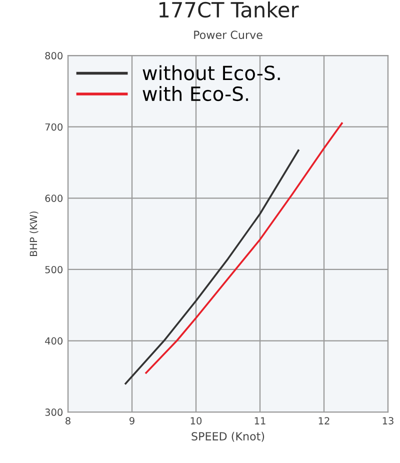 Image resolution: width=400 pixels, height=463 pixels. What do you see at coordinates (388, 420) in the screenshot?
I see `x-tick-label: 13` at bounding box center [388, 420].